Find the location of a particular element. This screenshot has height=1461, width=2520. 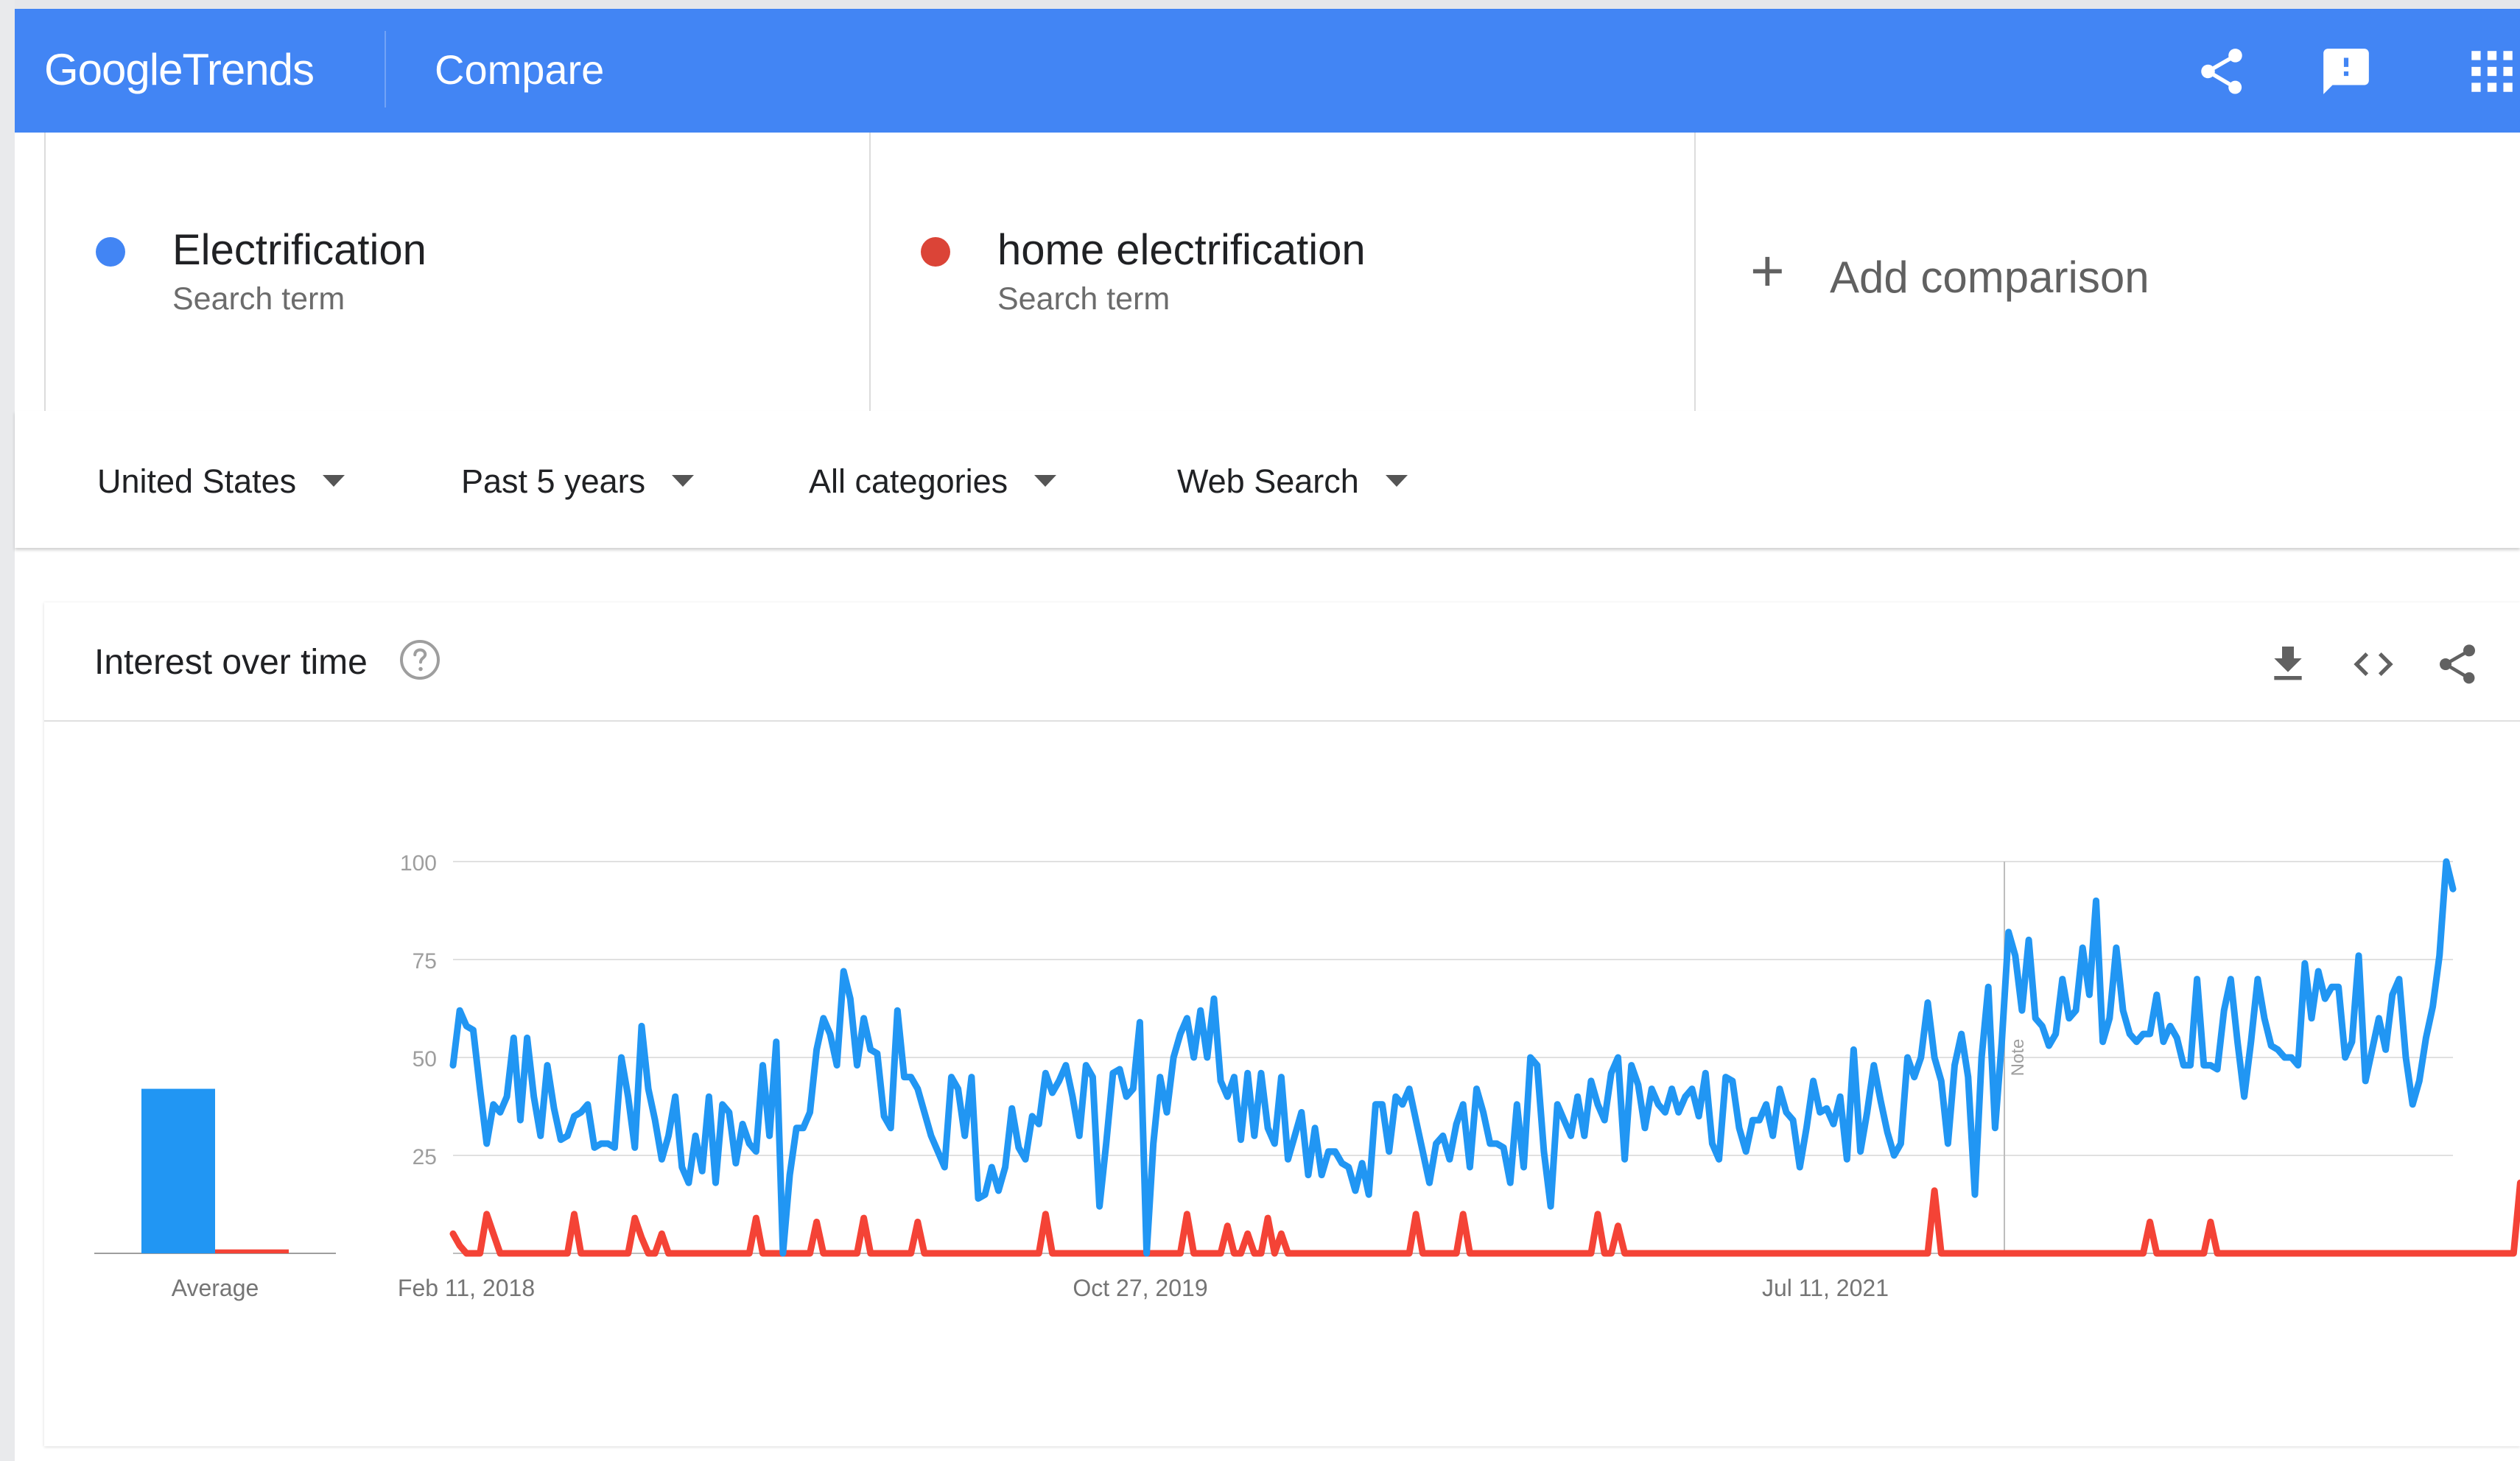

help-icon is located at coordinates (420, 660).